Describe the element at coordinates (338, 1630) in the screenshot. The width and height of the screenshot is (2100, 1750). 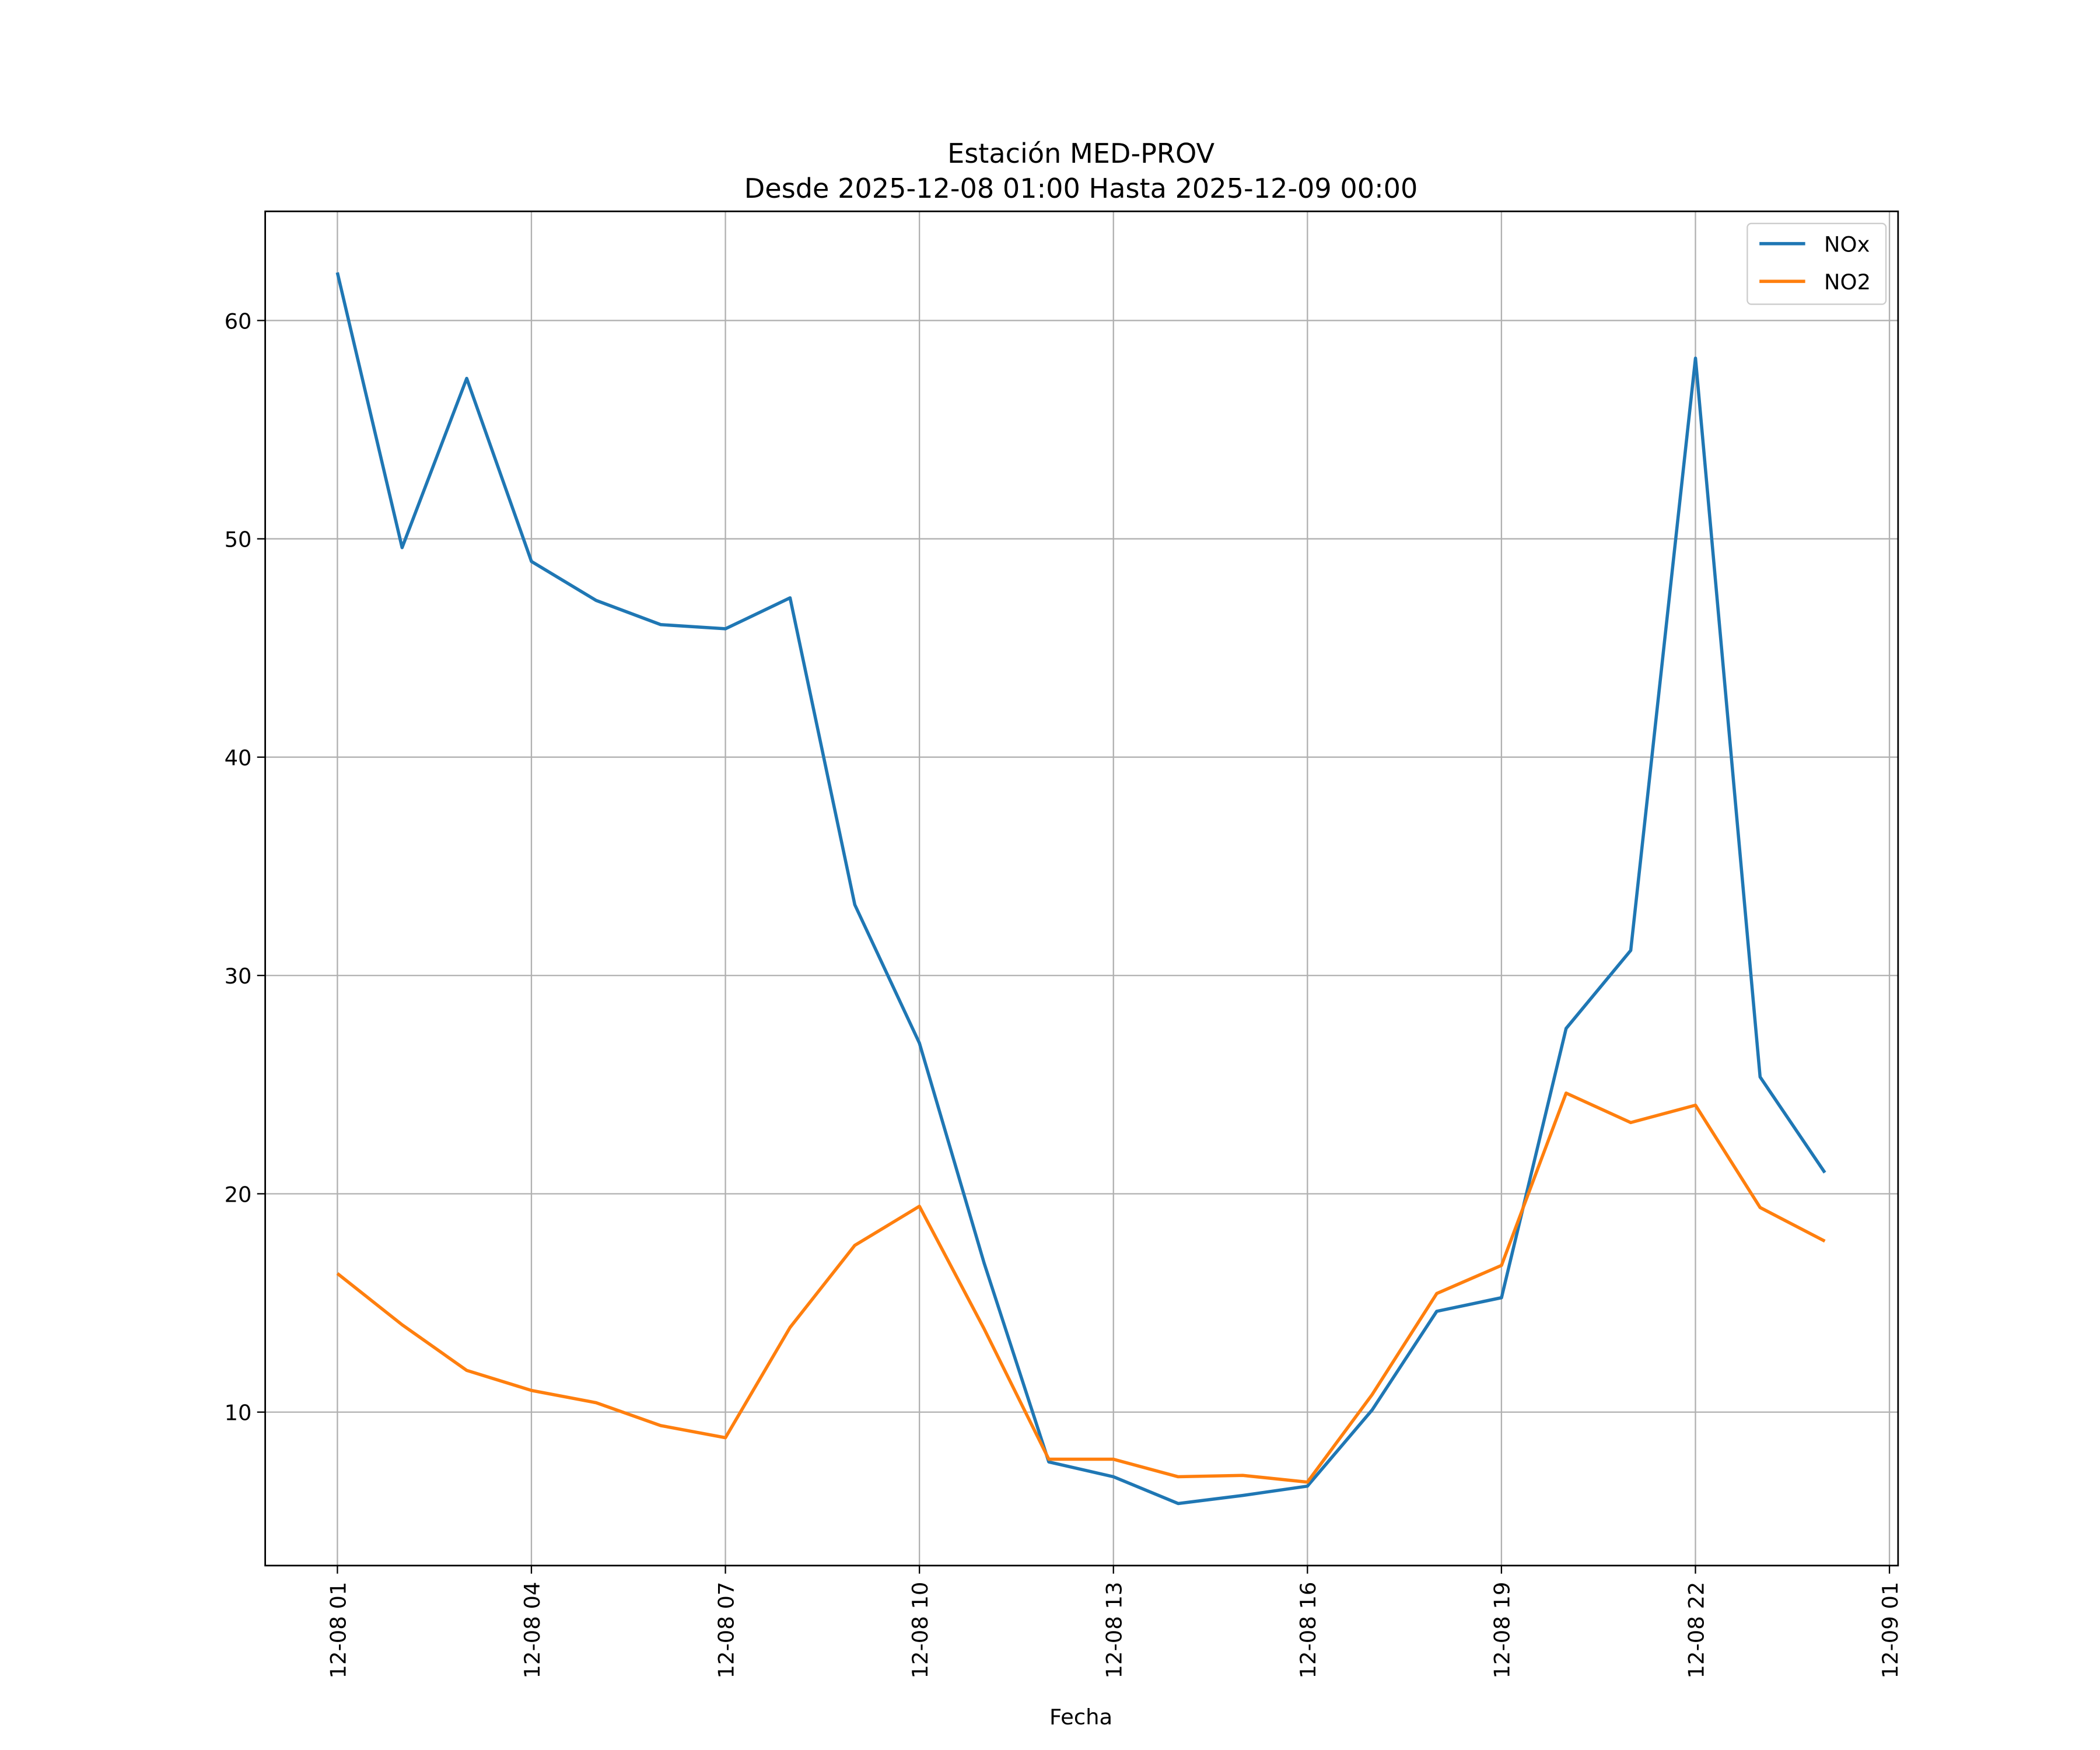
I see `x-tick-label: 12-08 01` at that location.